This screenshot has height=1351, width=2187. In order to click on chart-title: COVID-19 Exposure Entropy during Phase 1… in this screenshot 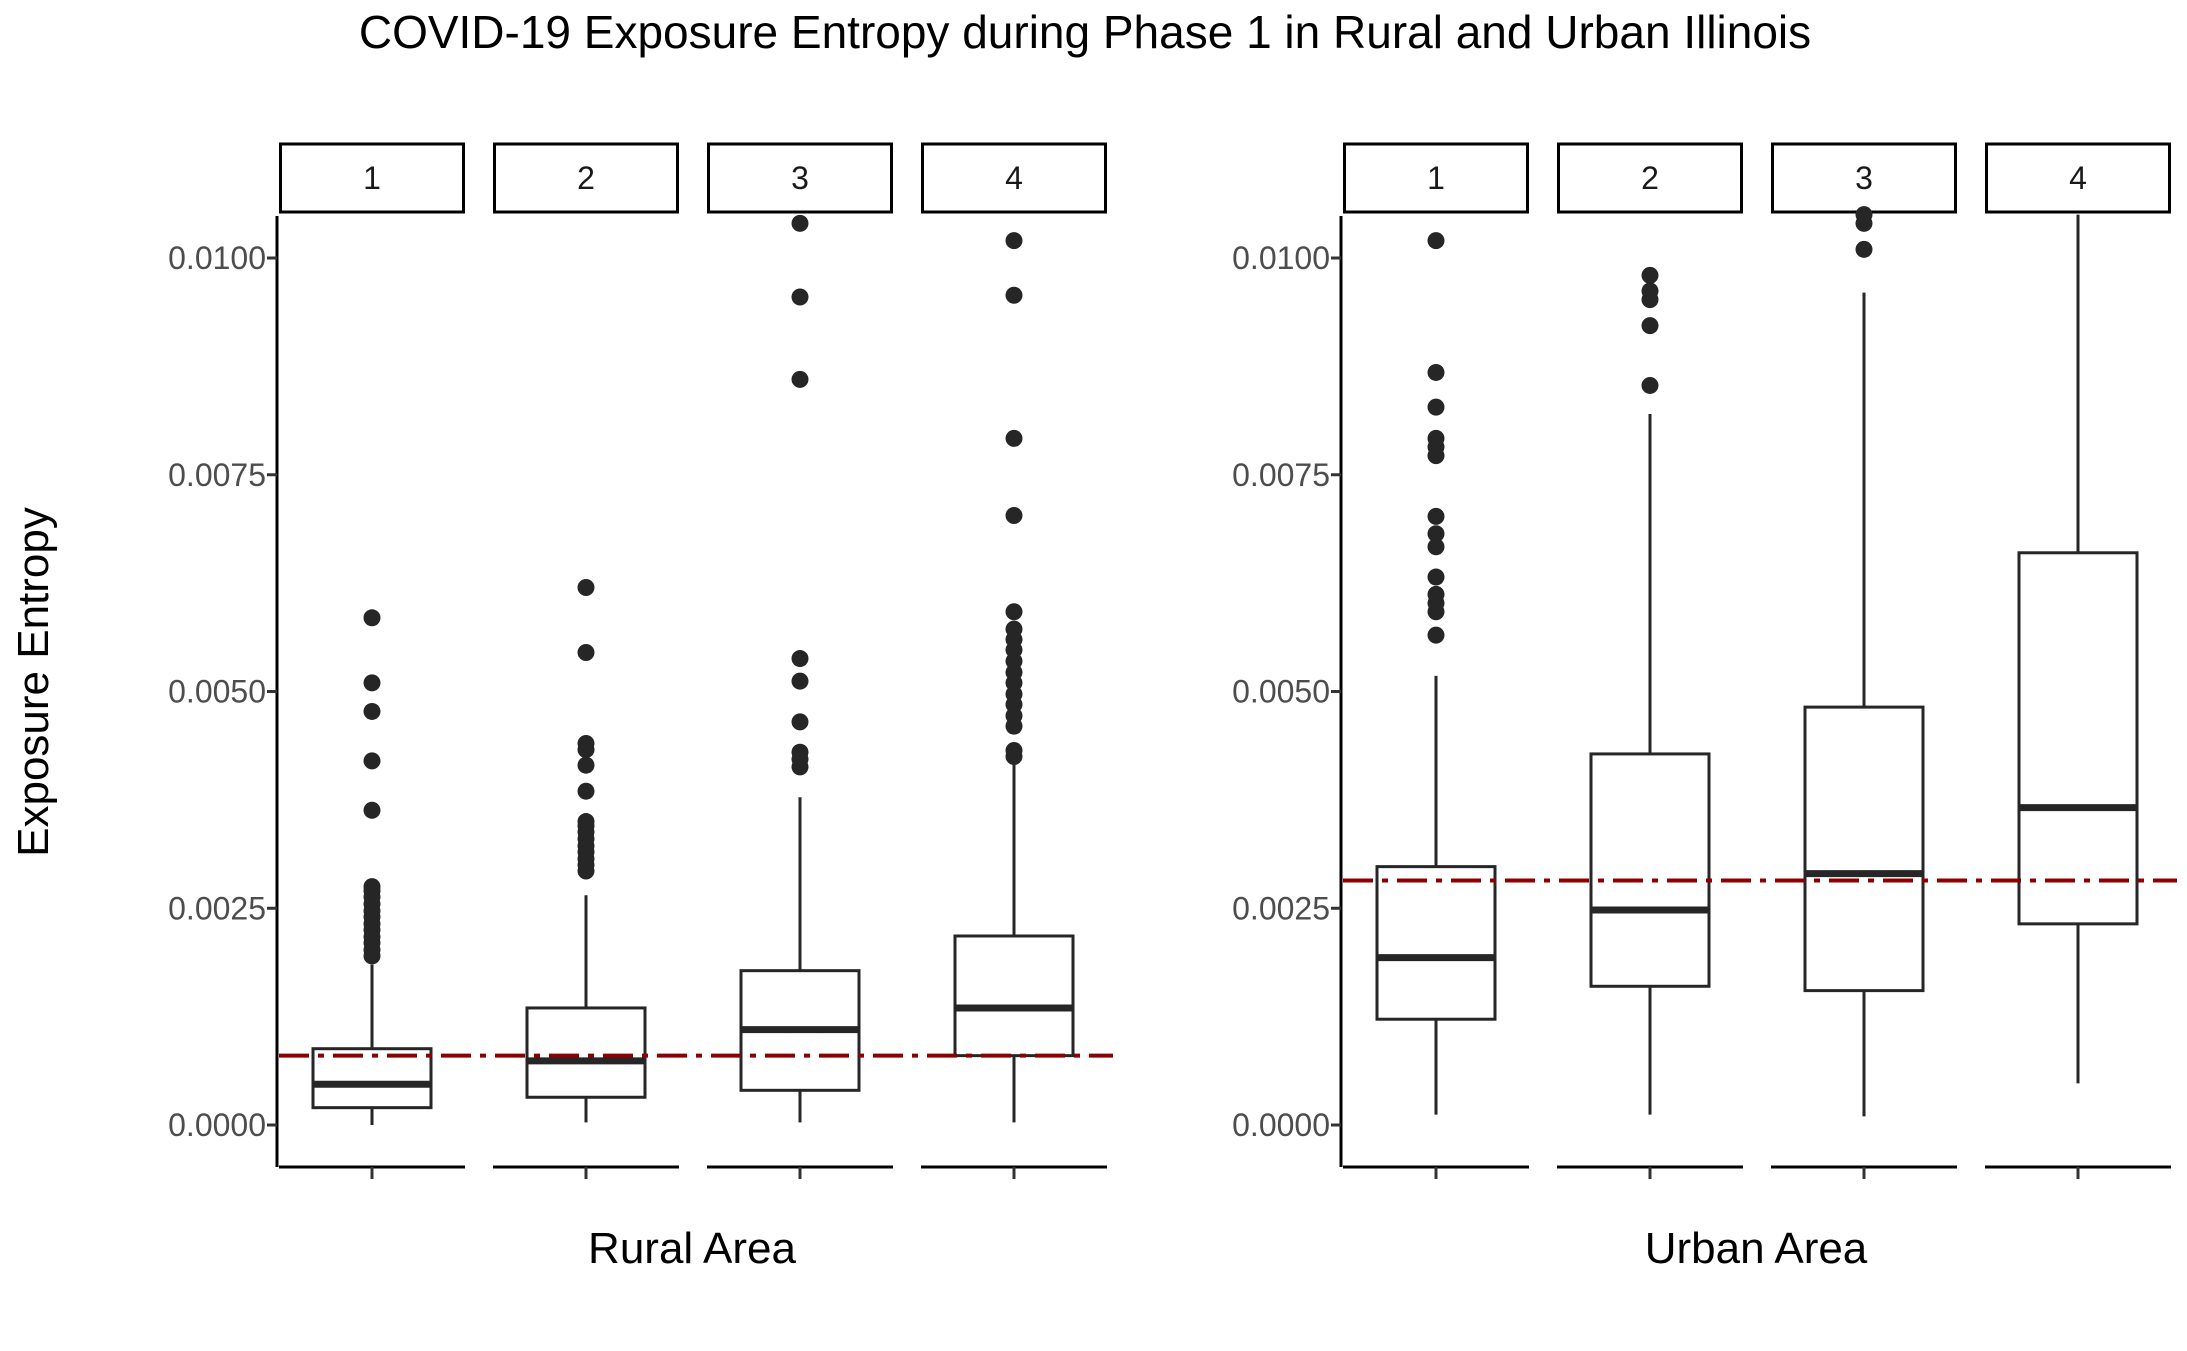, I will do `click(1085, 32)`.